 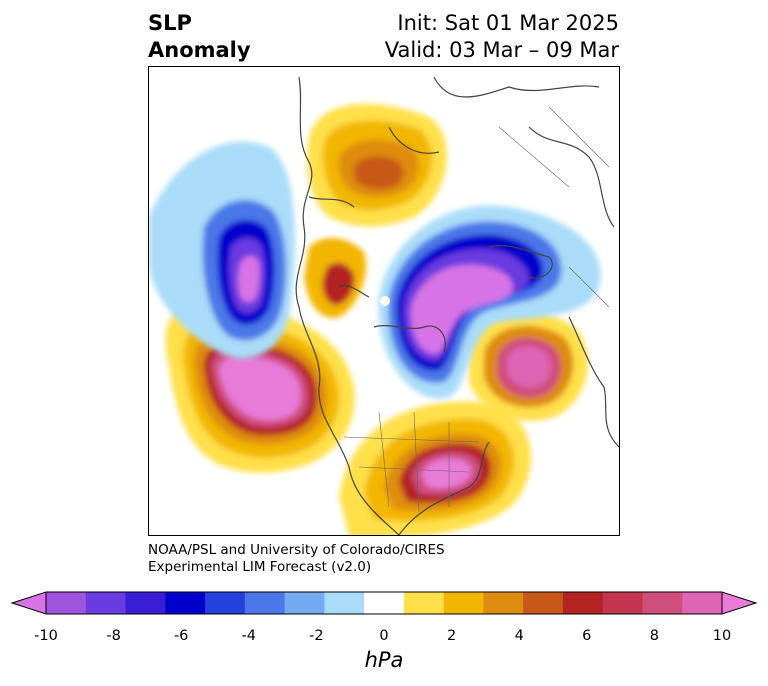 I want to click on valid-range: Valid: 03 Mar – 09 Mar, so click(x=501, y=50).